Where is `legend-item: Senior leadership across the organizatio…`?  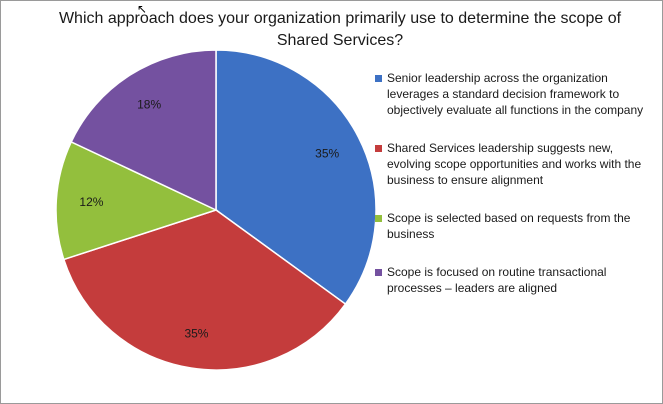 legend-item: Senior leadership across the organizatio… is located at coordinates (517, 94).